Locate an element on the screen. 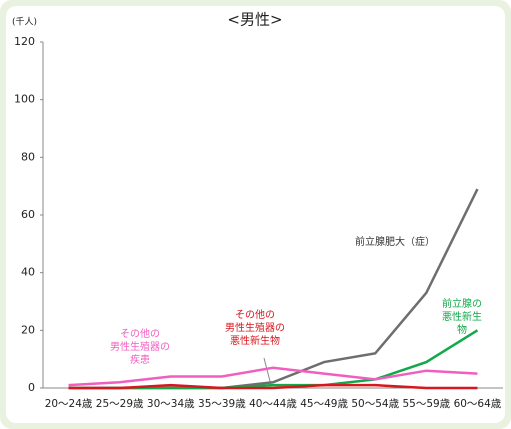 The image size is (511, 429). chart-title: <男性> is located at coordinates (254, 20).